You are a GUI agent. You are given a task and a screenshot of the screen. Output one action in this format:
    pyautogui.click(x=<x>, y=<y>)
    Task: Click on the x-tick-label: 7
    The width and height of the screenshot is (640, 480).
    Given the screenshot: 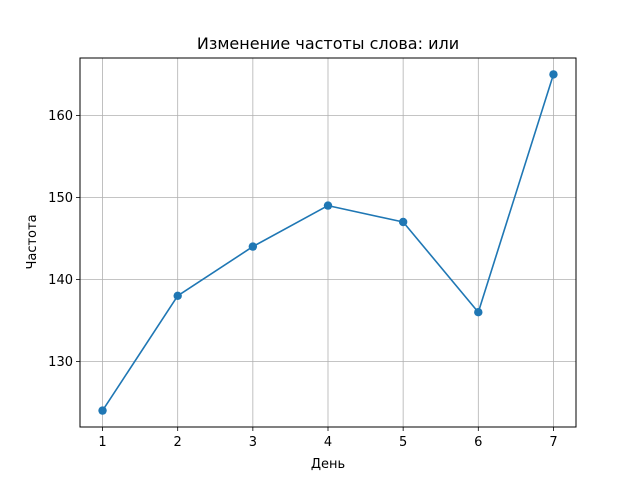 What is the action you would take?
    pyautogui.click(x=553, y=442)
    